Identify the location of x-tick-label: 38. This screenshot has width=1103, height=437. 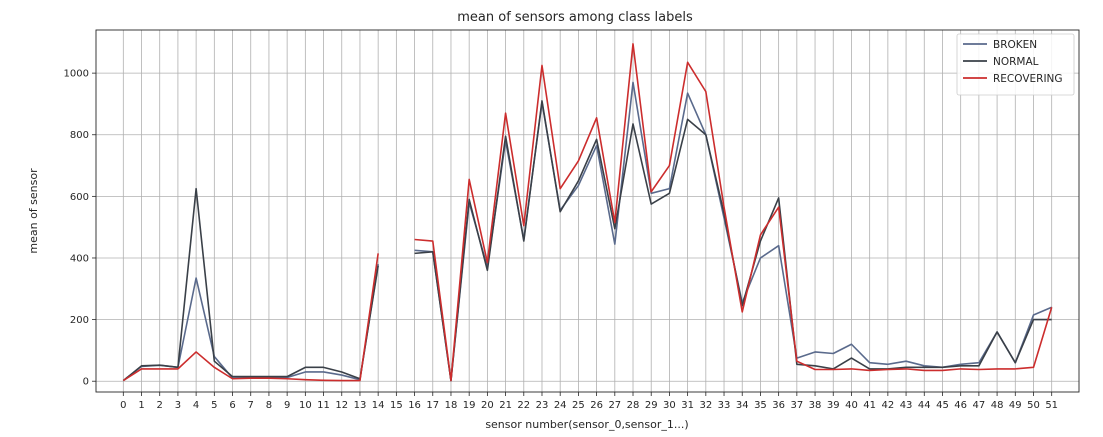
(815, 405).